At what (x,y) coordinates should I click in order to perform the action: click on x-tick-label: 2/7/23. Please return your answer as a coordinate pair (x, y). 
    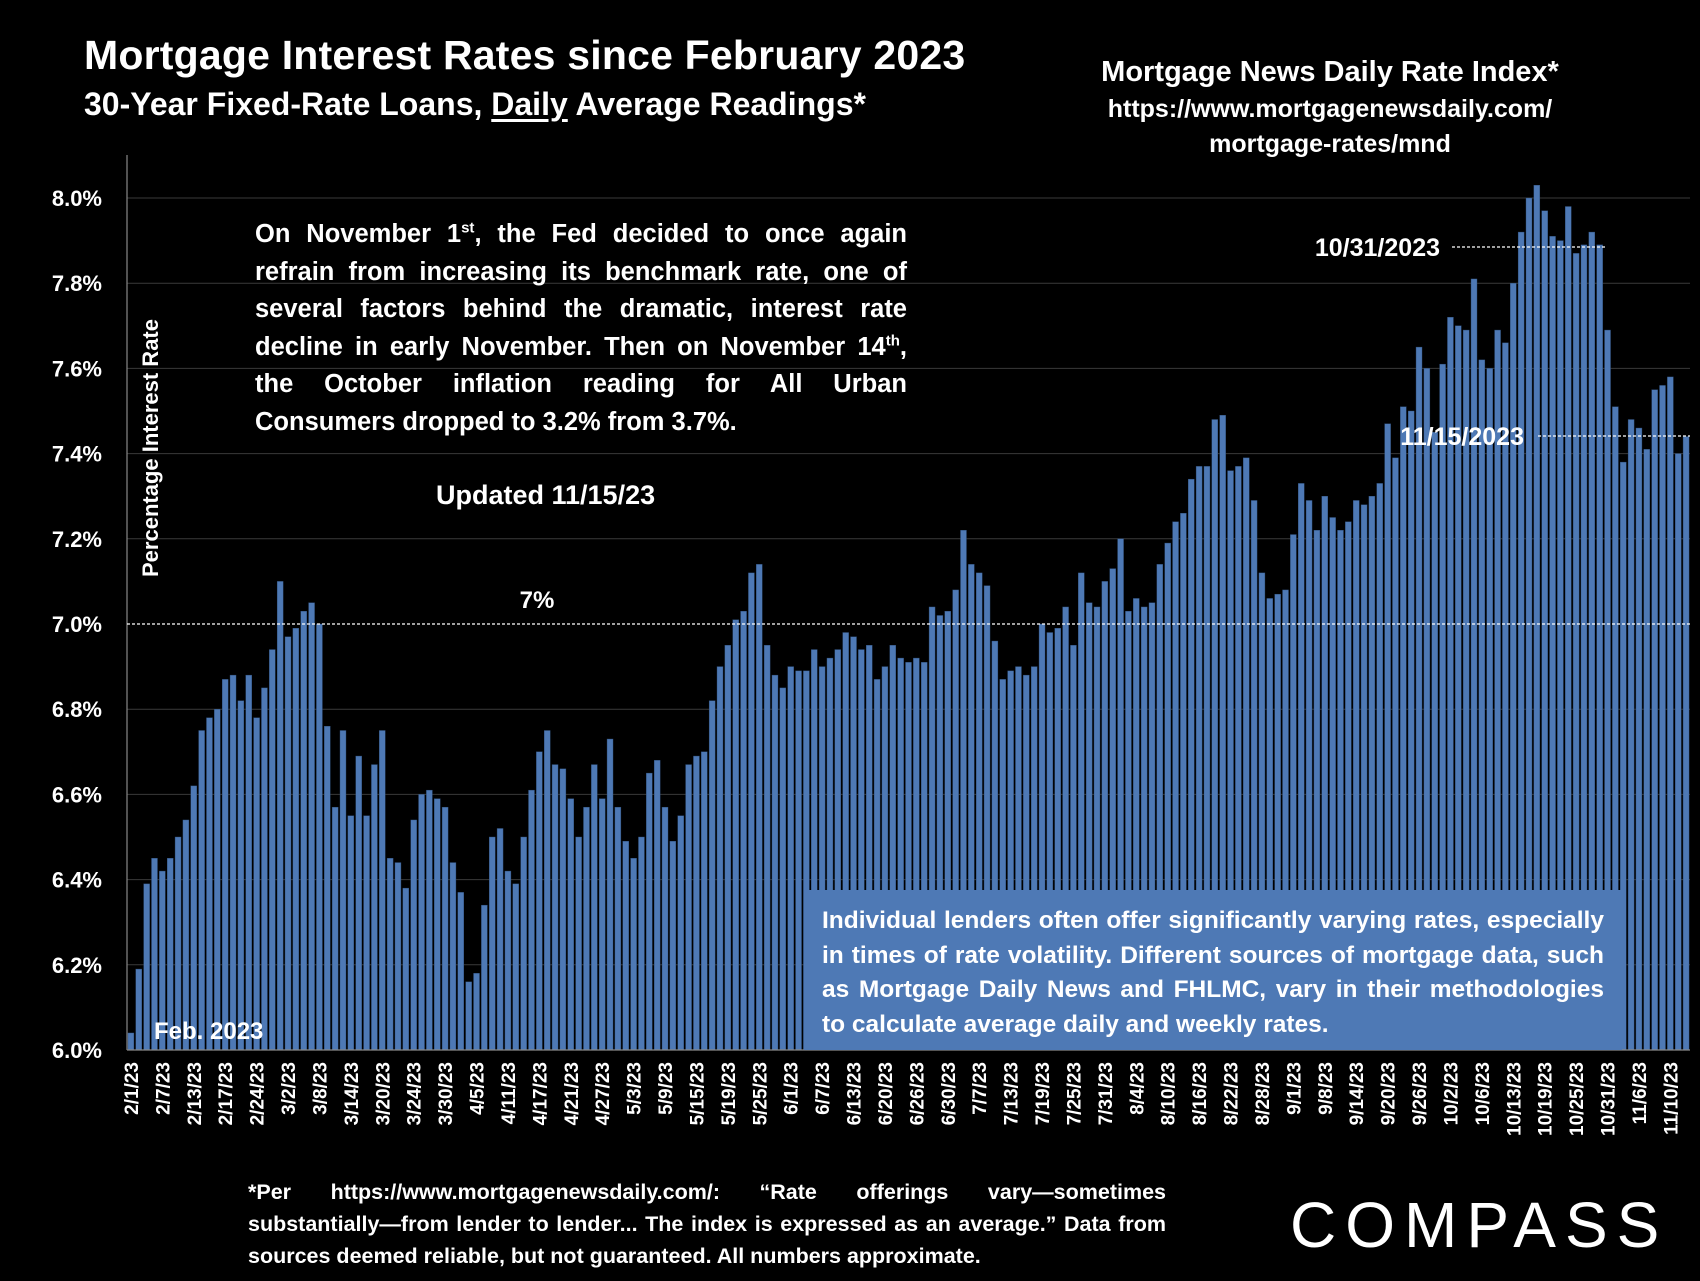
    Looking at the image, I should click on (163, 1088).